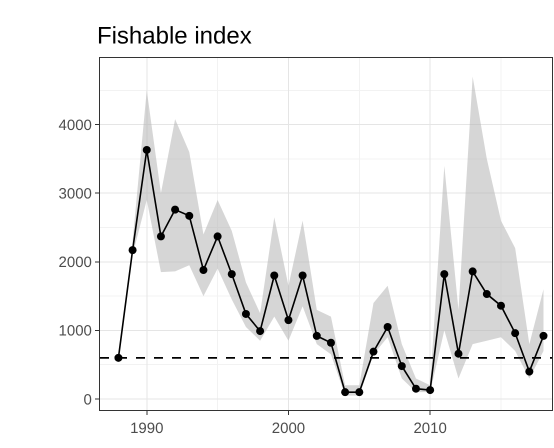  Describe the element at coordinates (75, 125) in the screenshot. I see `y-tick-label: 4000` at that location.